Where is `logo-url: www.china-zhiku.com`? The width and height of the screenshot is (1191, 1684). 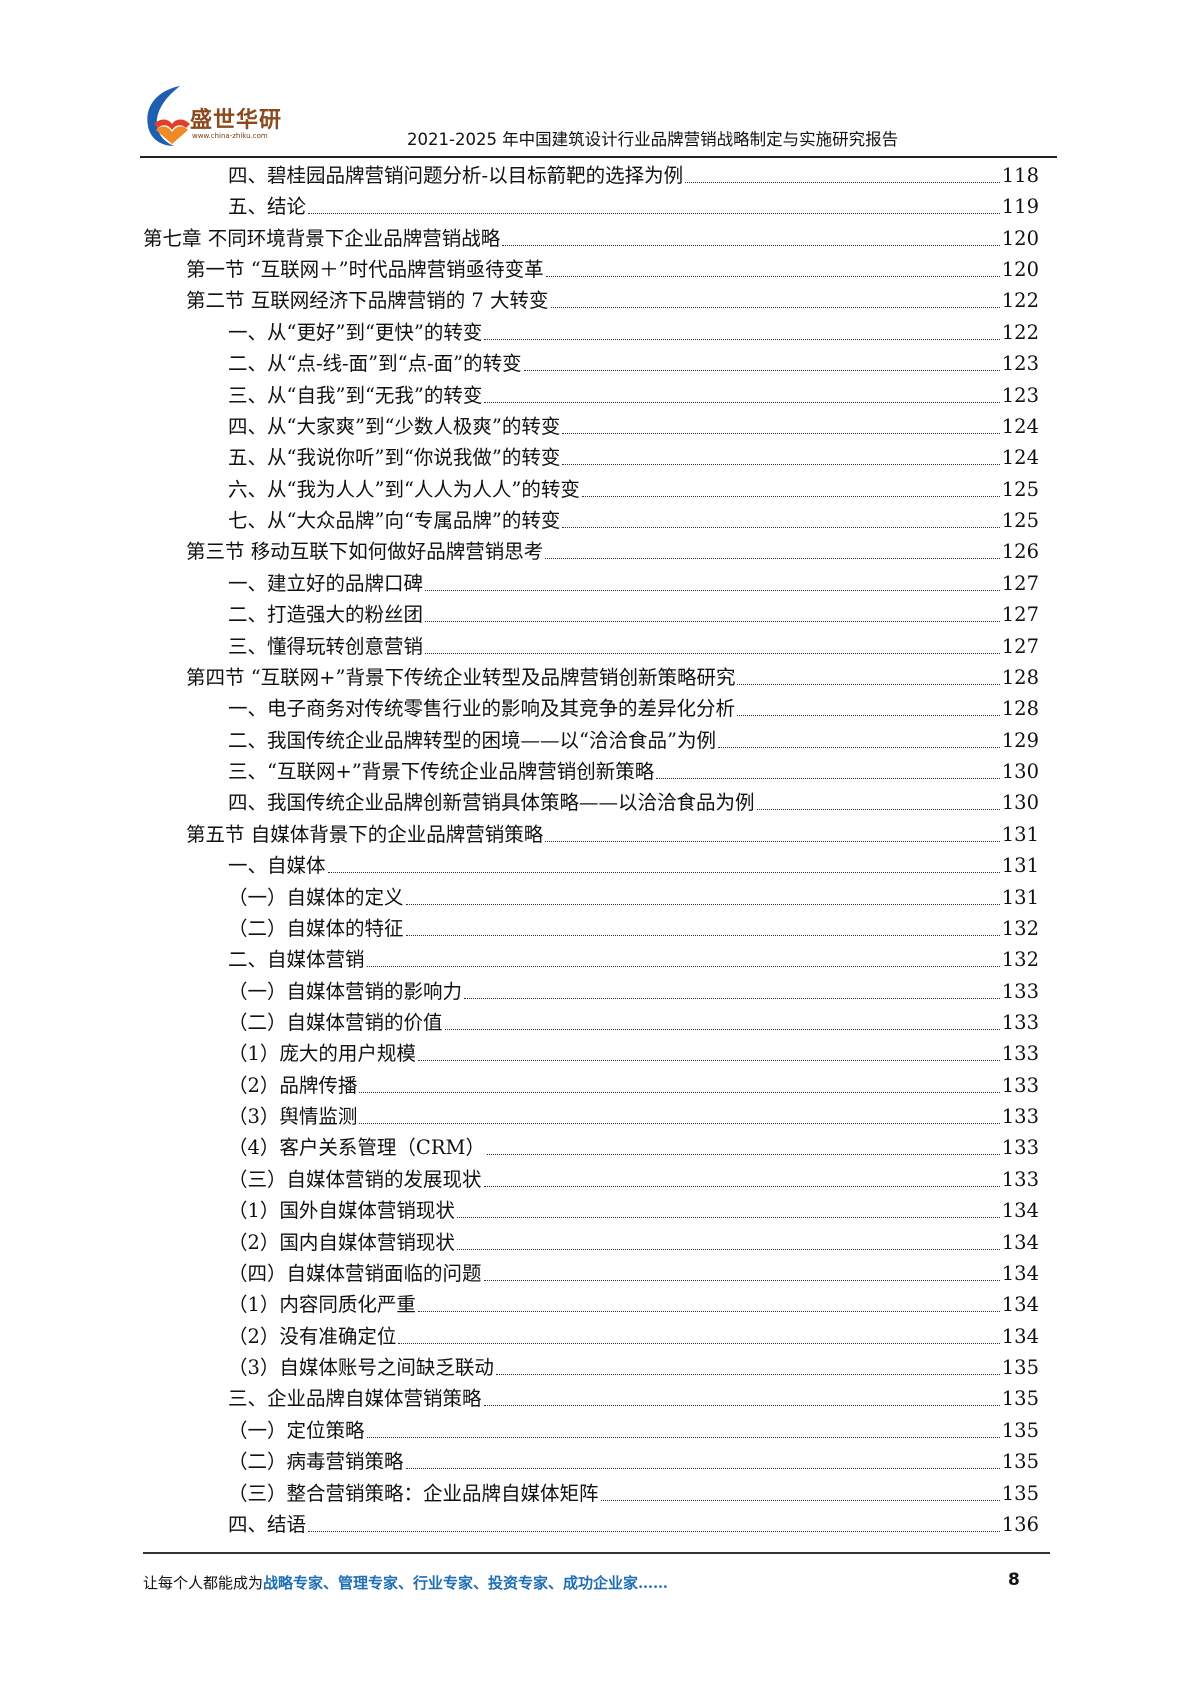
logo-url: www.china-zhiku.com is located at coordinates (230, 136).